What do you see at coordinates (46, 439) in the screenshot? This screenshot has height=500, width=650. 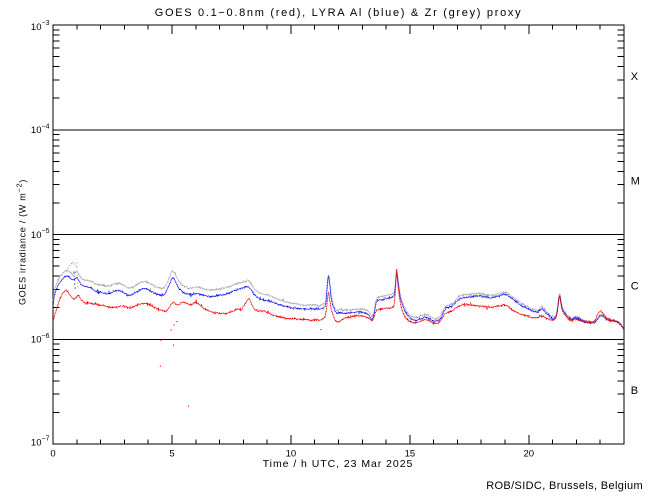 I see `svg-text: −7` at bounding box center [46, 439].